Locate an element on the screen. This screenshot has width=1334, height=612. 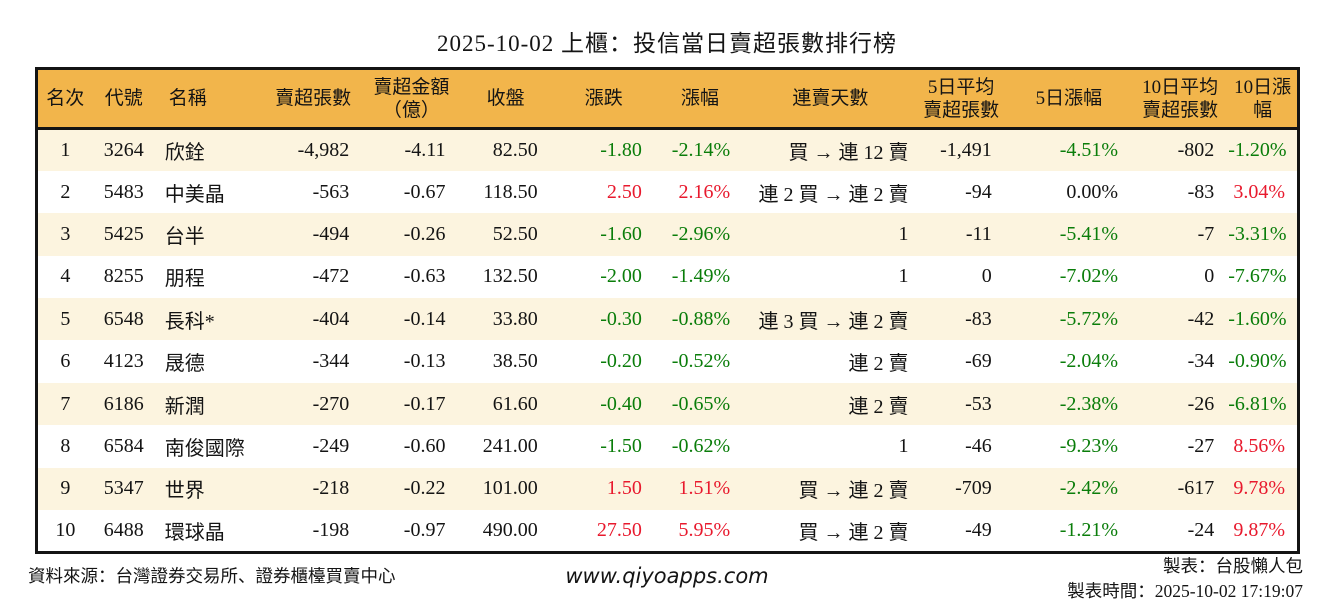
col-header-pct10: 10日漲幅 is located at coordinates (1263, 99).